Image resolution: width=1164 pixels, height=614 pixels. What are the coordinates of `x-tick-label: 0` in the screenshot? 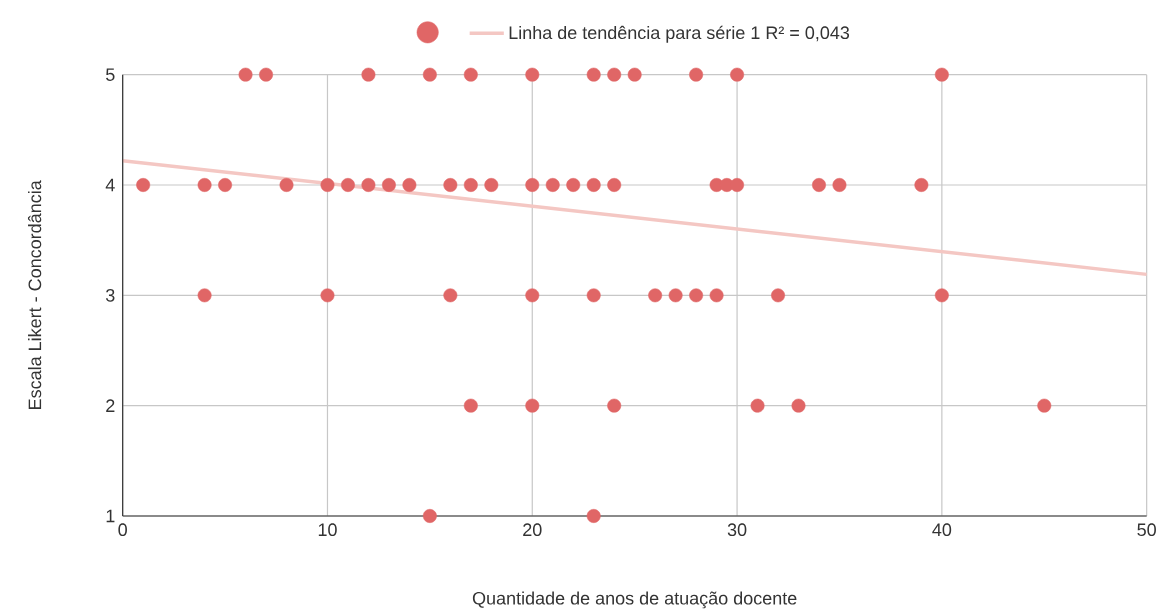 It's located at (122, 530).